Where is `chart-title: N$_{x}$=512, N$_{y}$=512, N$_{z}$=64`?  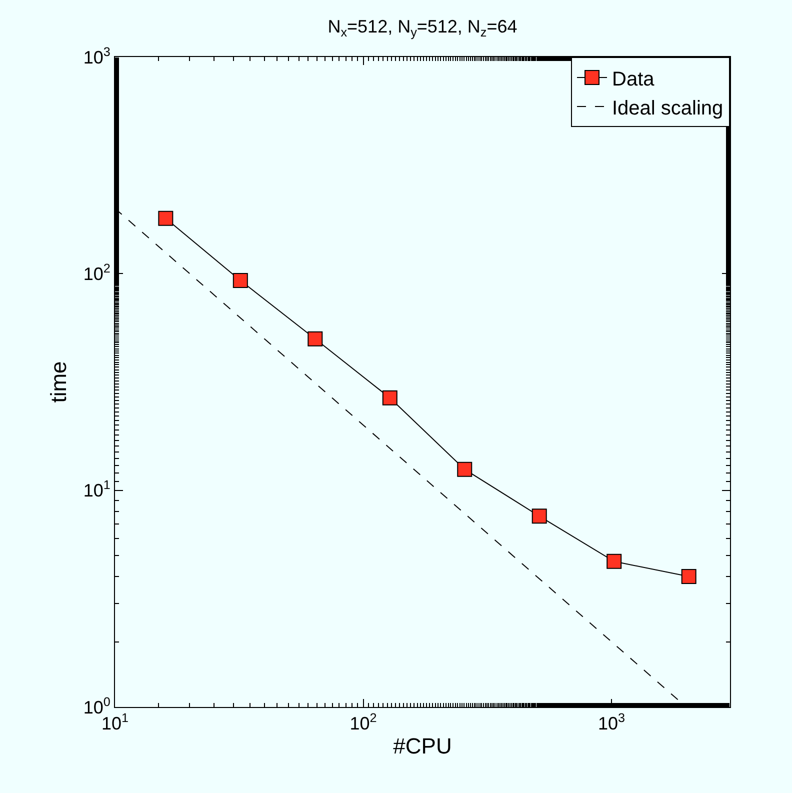 chart-title: N$_{x}$=512, N$_{y}$=512, N$_{z}$=64 is located at coordinates (423, 28).